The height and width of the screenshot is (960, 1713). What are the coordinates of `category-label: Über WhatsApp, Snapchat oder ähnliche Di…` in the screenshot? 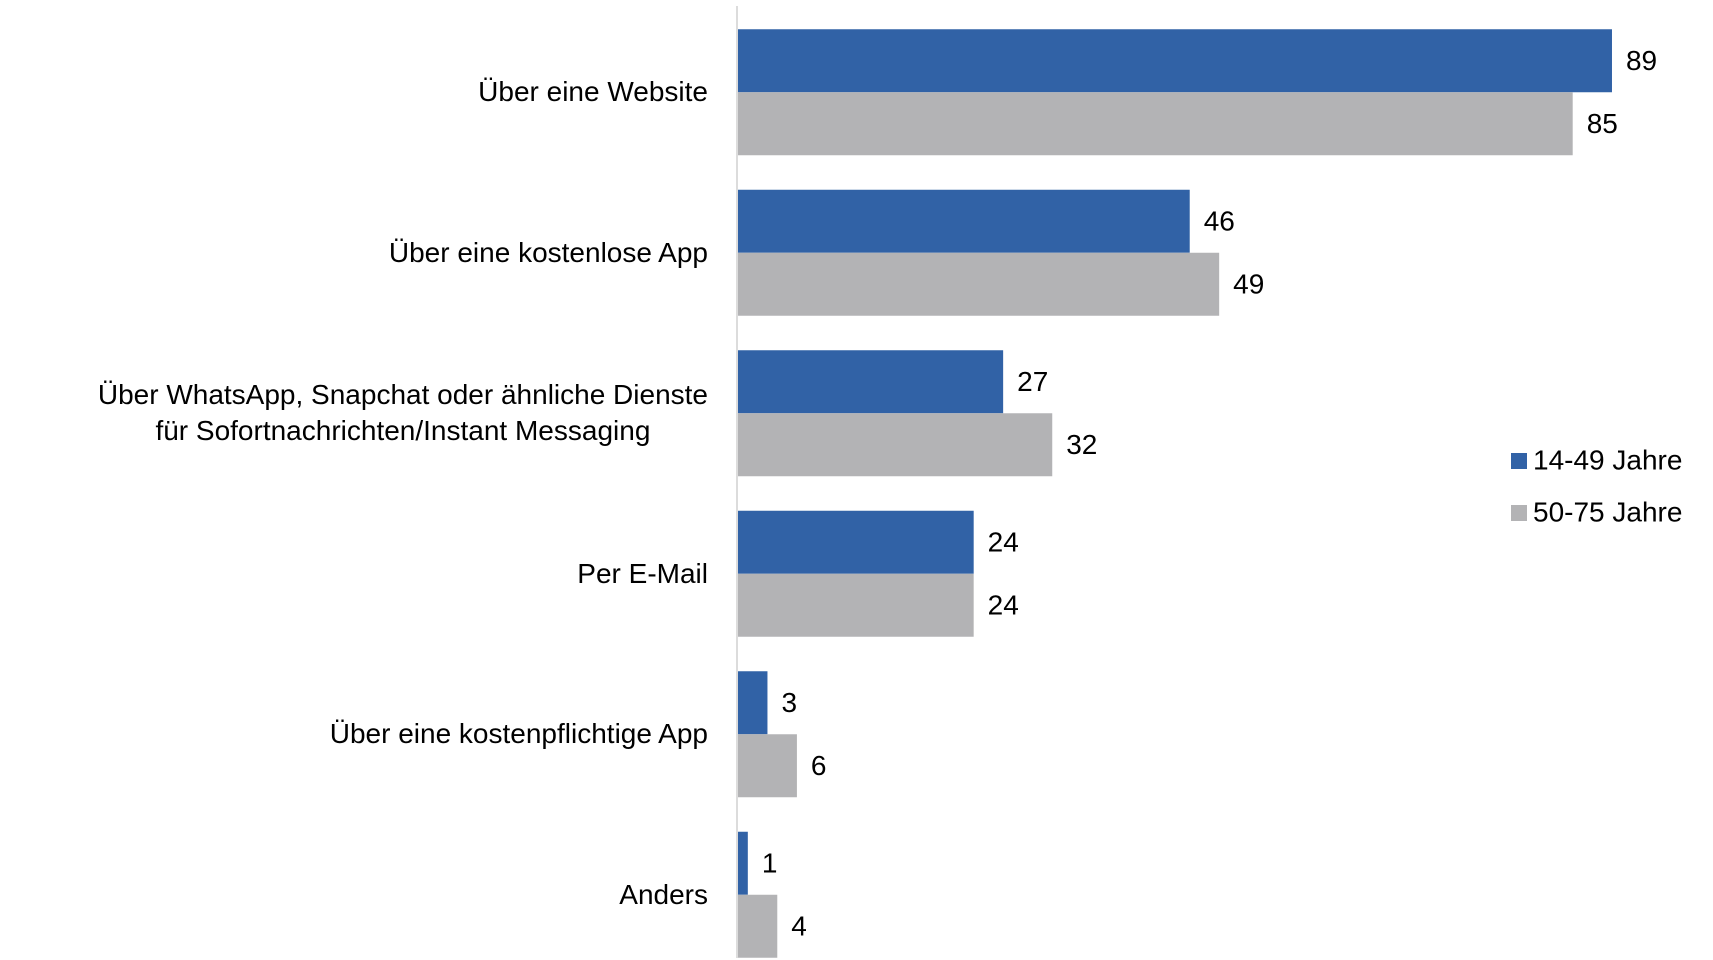 It's located at (402, 413).